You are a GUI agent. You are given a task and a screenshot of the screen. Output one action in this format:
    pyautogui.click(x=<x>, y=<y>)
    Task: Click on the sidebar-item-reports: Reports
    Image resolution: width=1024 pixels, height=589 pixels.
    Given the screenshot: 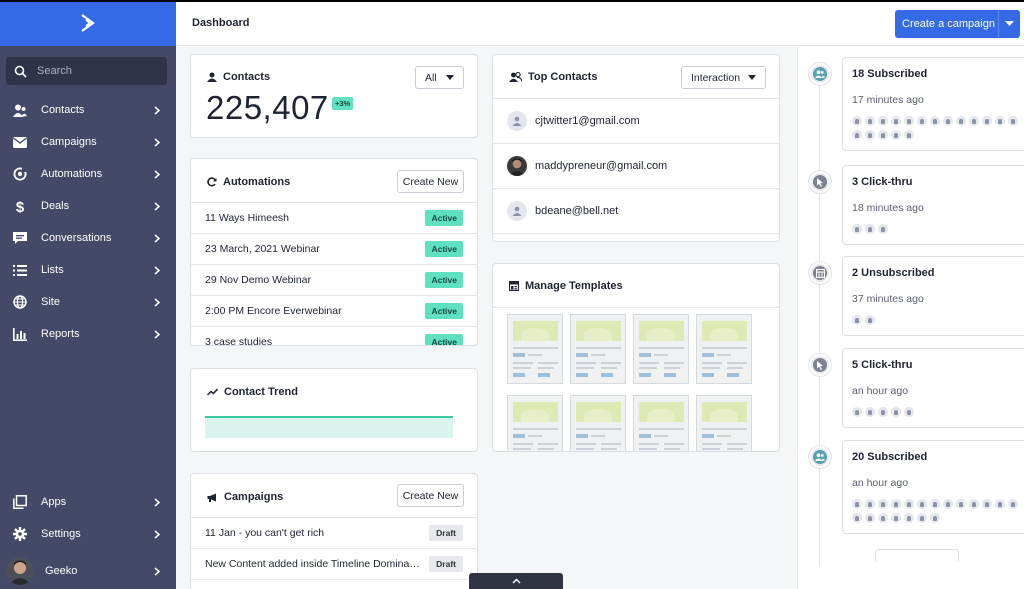 What is the action you would take?
    pyautogui.click(x=88, y=334)
    